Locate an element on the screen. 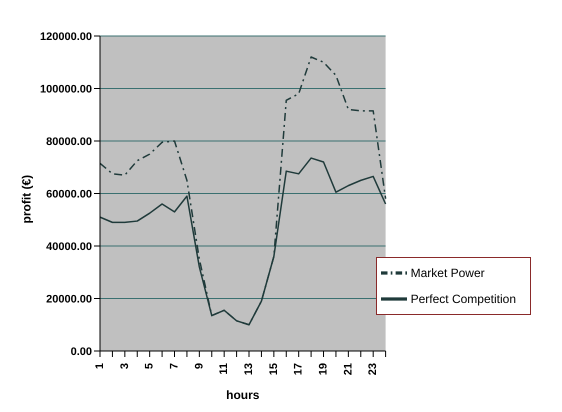 This screenshot has width=562, height=412. x-tick-label: 19 is located at coordinates (324, 369).